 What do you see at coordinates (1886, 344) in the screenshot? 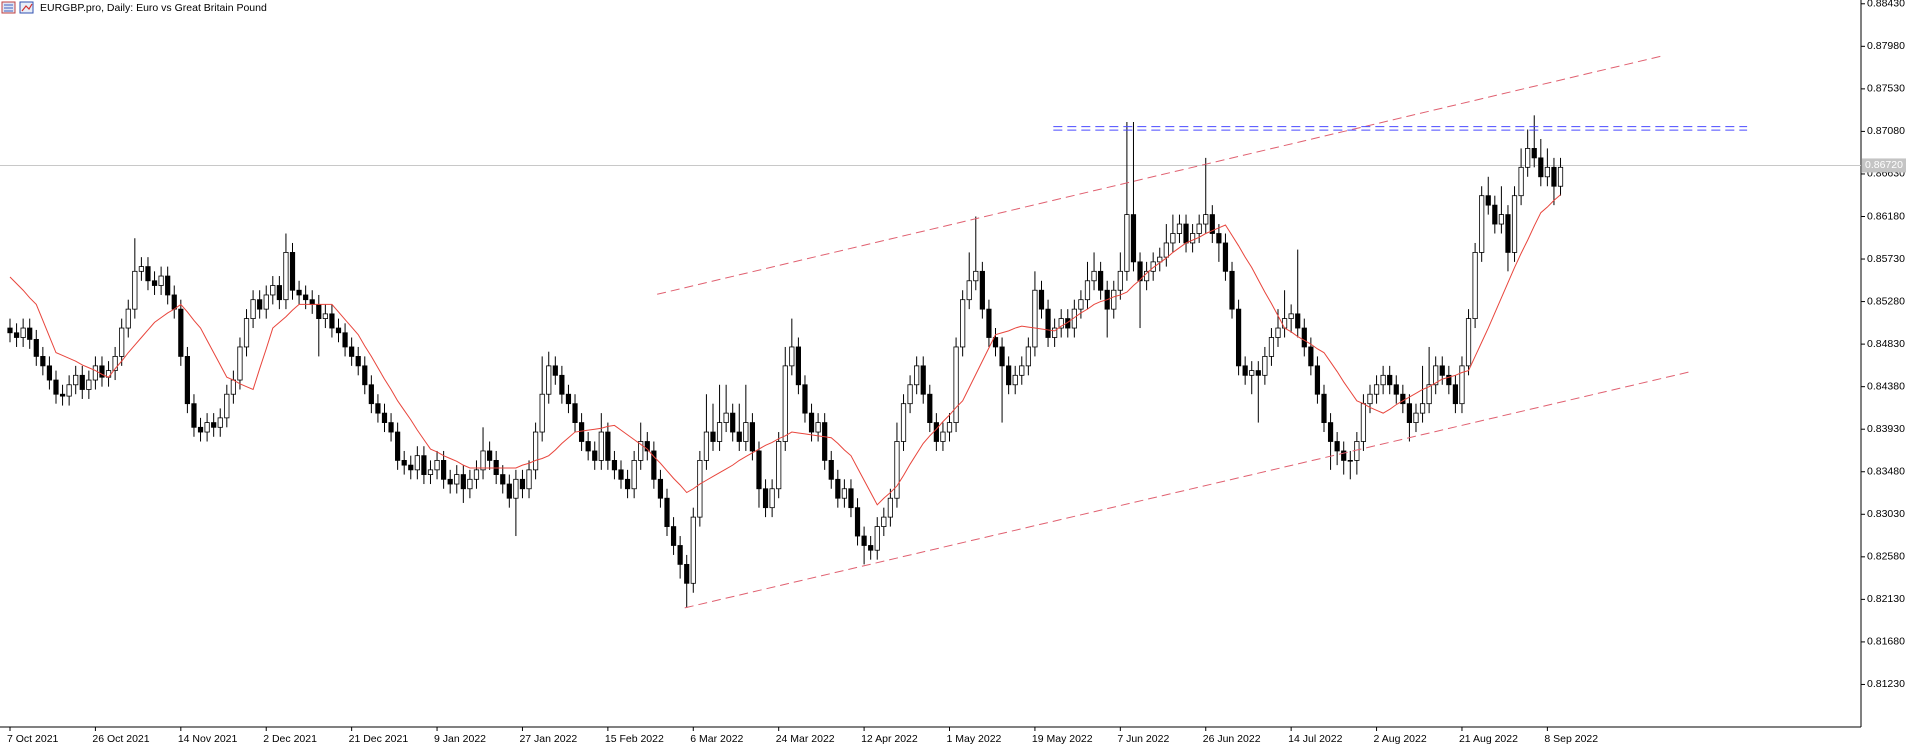
I see `y-tick-label: 0.84830` at bounding box center [1886, 344].